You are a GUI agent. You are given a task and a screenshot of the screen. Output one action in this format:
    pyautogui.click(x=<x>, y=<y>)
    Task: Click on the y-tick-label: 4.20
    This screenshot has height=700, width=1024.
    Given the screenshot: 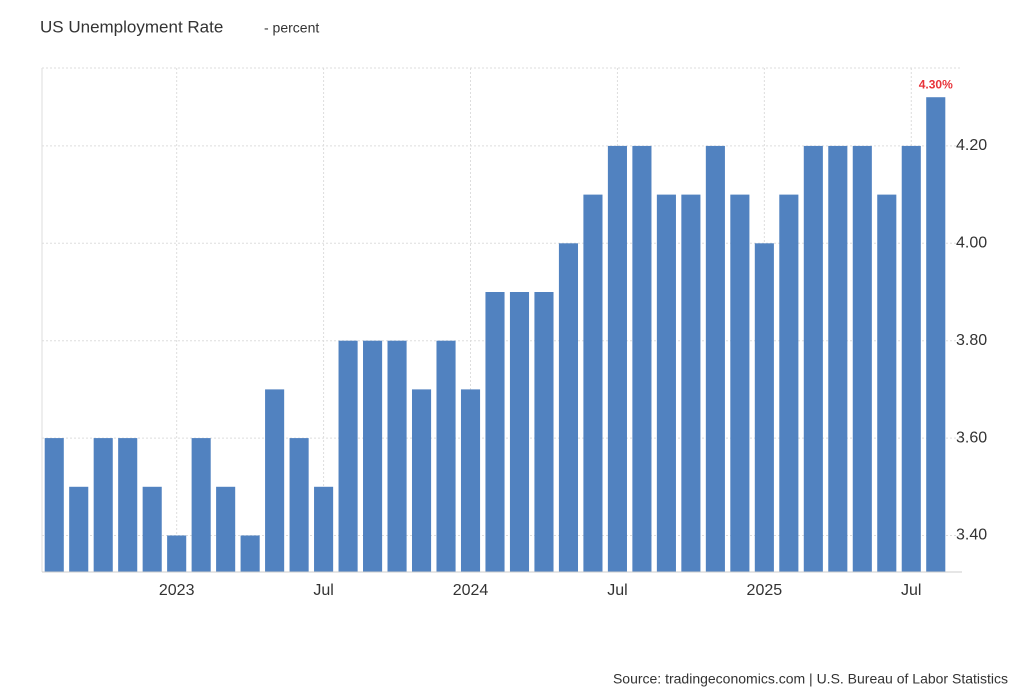 What is the action you would take?
    pyautogui.click(x=971, y=145)
    